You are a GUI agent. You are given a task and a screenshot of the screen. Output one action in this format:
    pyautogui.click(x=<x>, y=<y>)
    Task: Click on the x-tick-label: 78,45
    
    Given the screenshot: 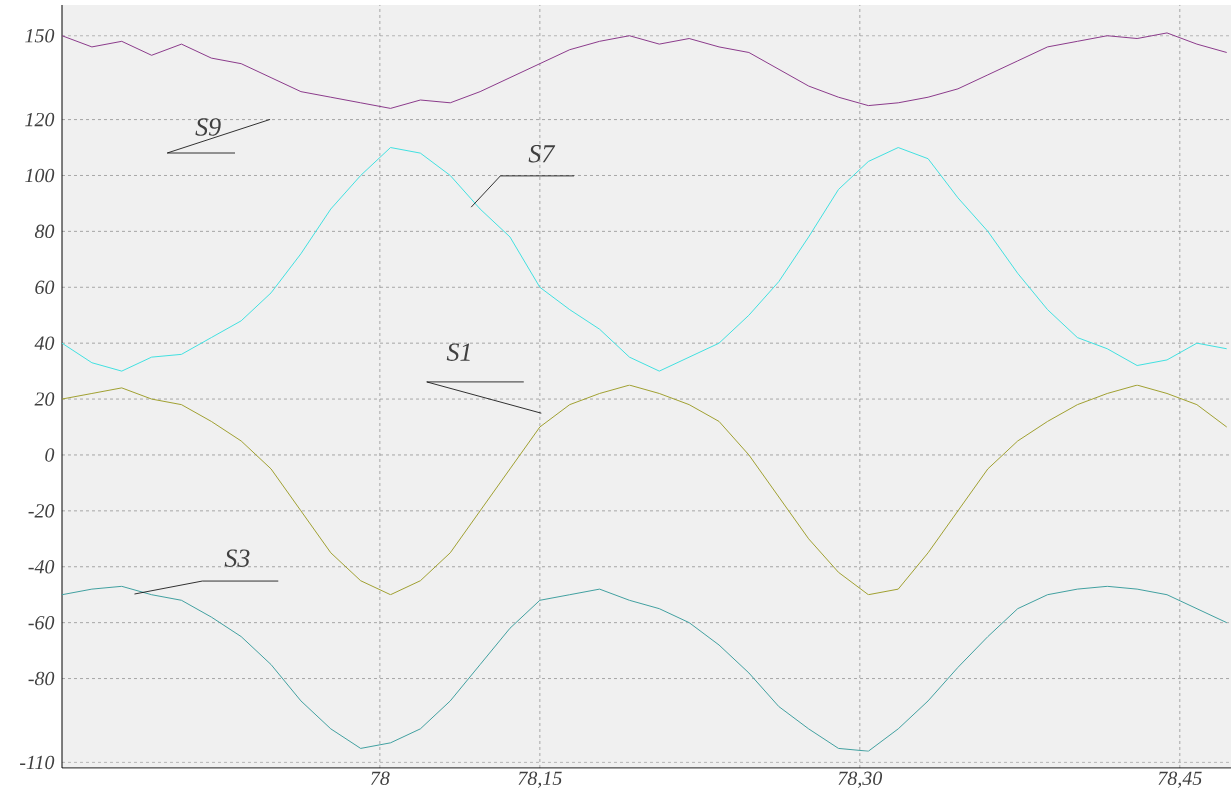 What is the action you would take?
    pyautogui.click(x=1180, y=779)
    